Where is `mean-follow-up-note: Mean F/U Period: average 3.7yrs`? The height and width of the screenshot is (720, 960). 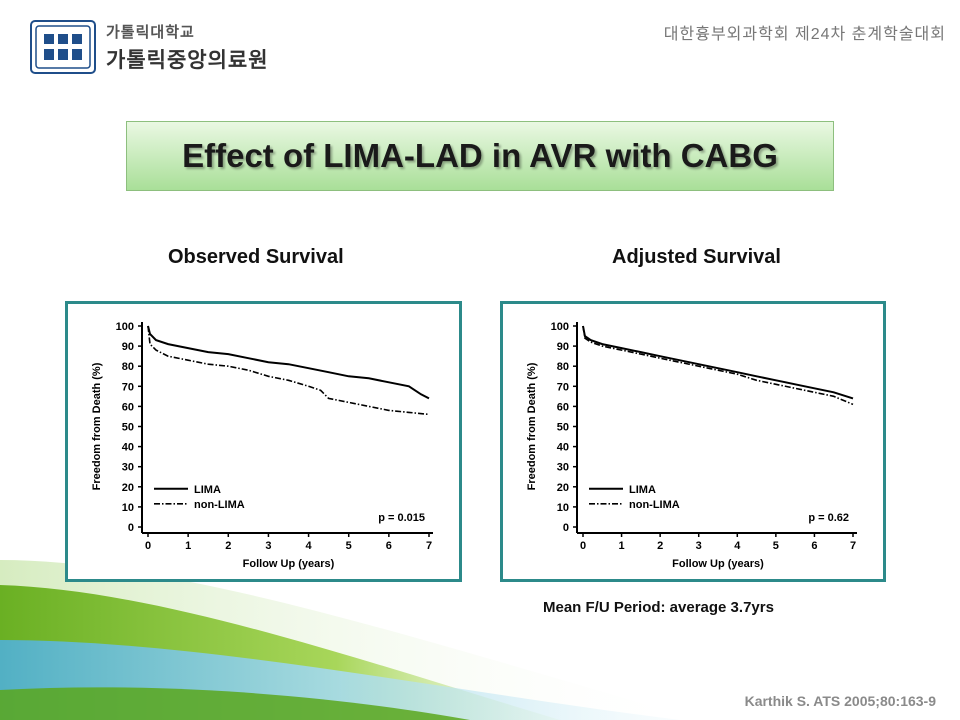
mean-follow-up-note: Mean F/U Period: average 3.7yrs is located at coordinates (658, 607).